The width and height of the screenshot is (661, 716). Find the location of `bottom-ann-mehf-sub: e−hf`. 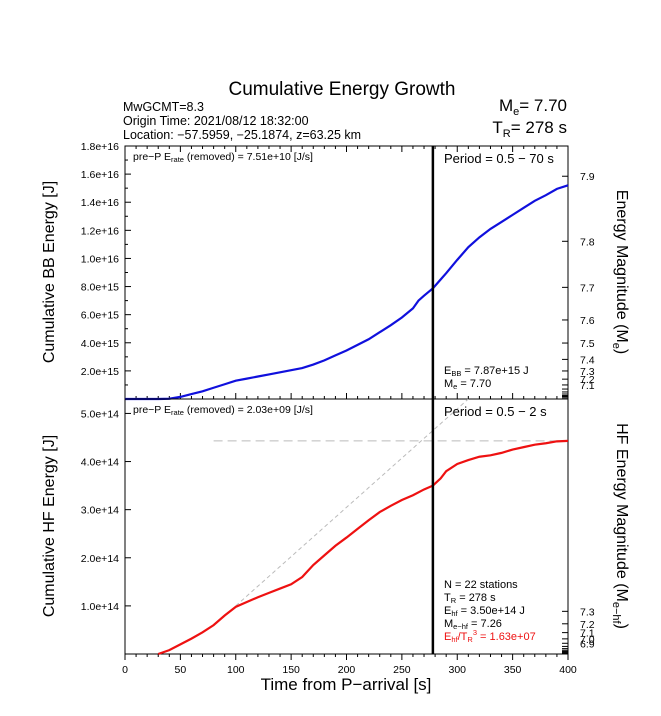

bottom-ann-mehf-sub: e−hf is located at coordinates (461, 626).